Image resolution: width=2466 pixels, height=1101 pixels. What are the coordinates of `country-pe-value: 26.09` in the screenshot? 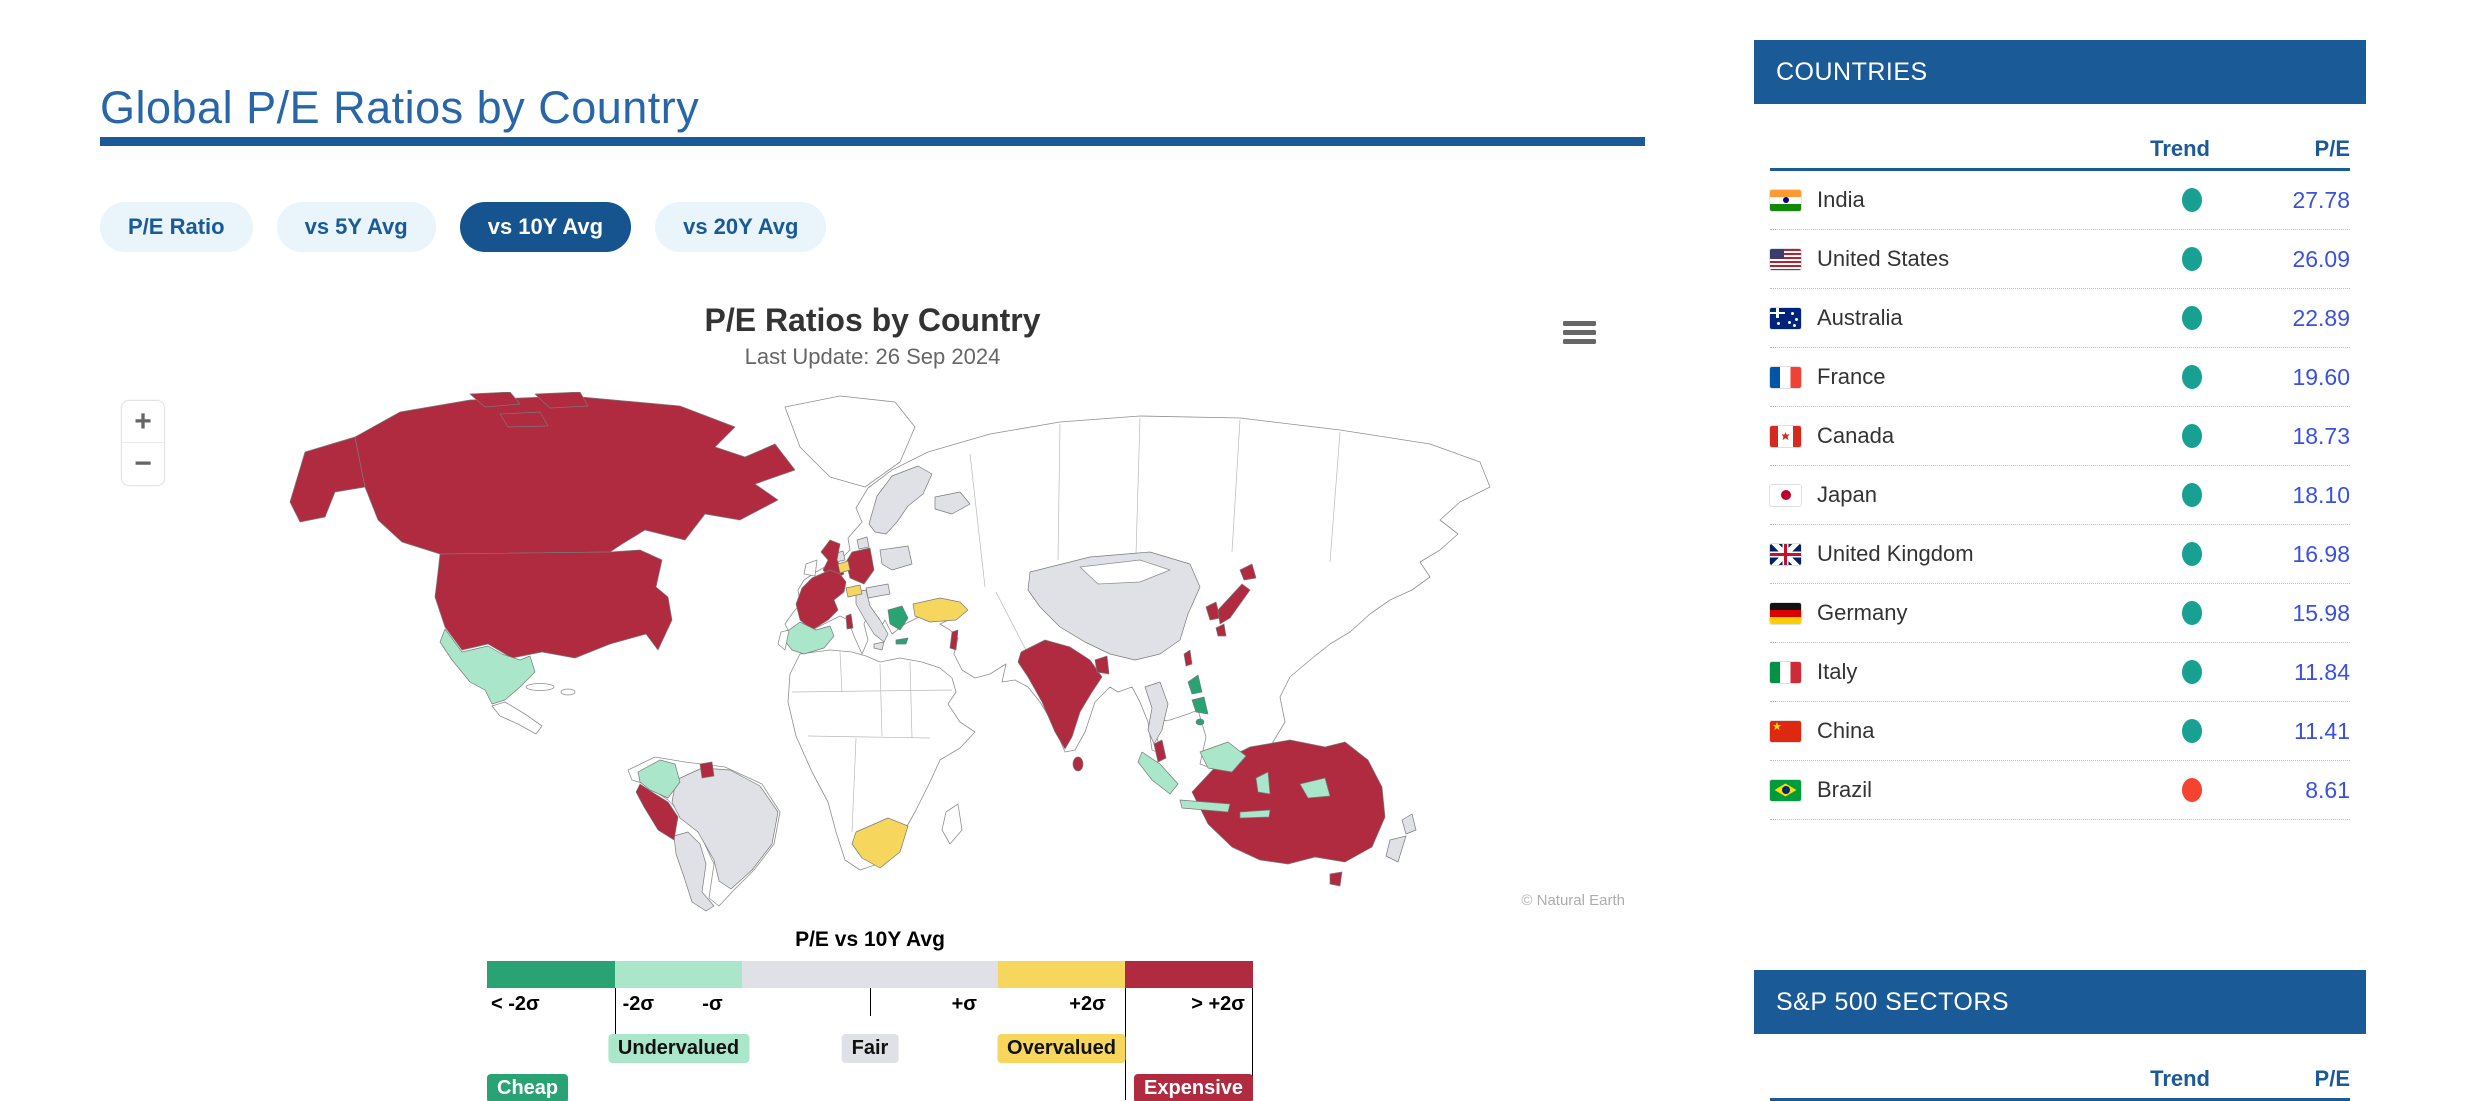 It's located at (2321, 258).